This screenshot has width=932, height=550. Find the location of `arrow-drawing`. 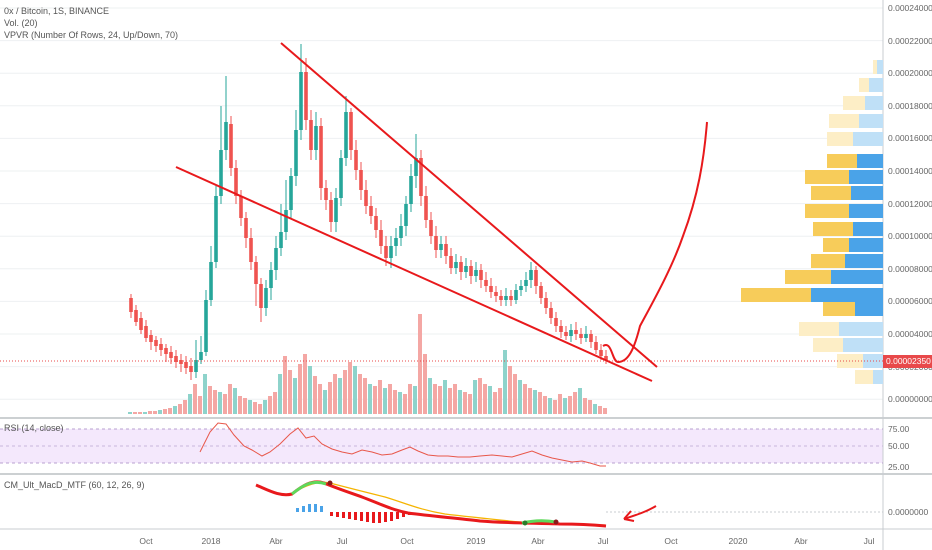

arrow-drawing is located at coordinates (640, 513).